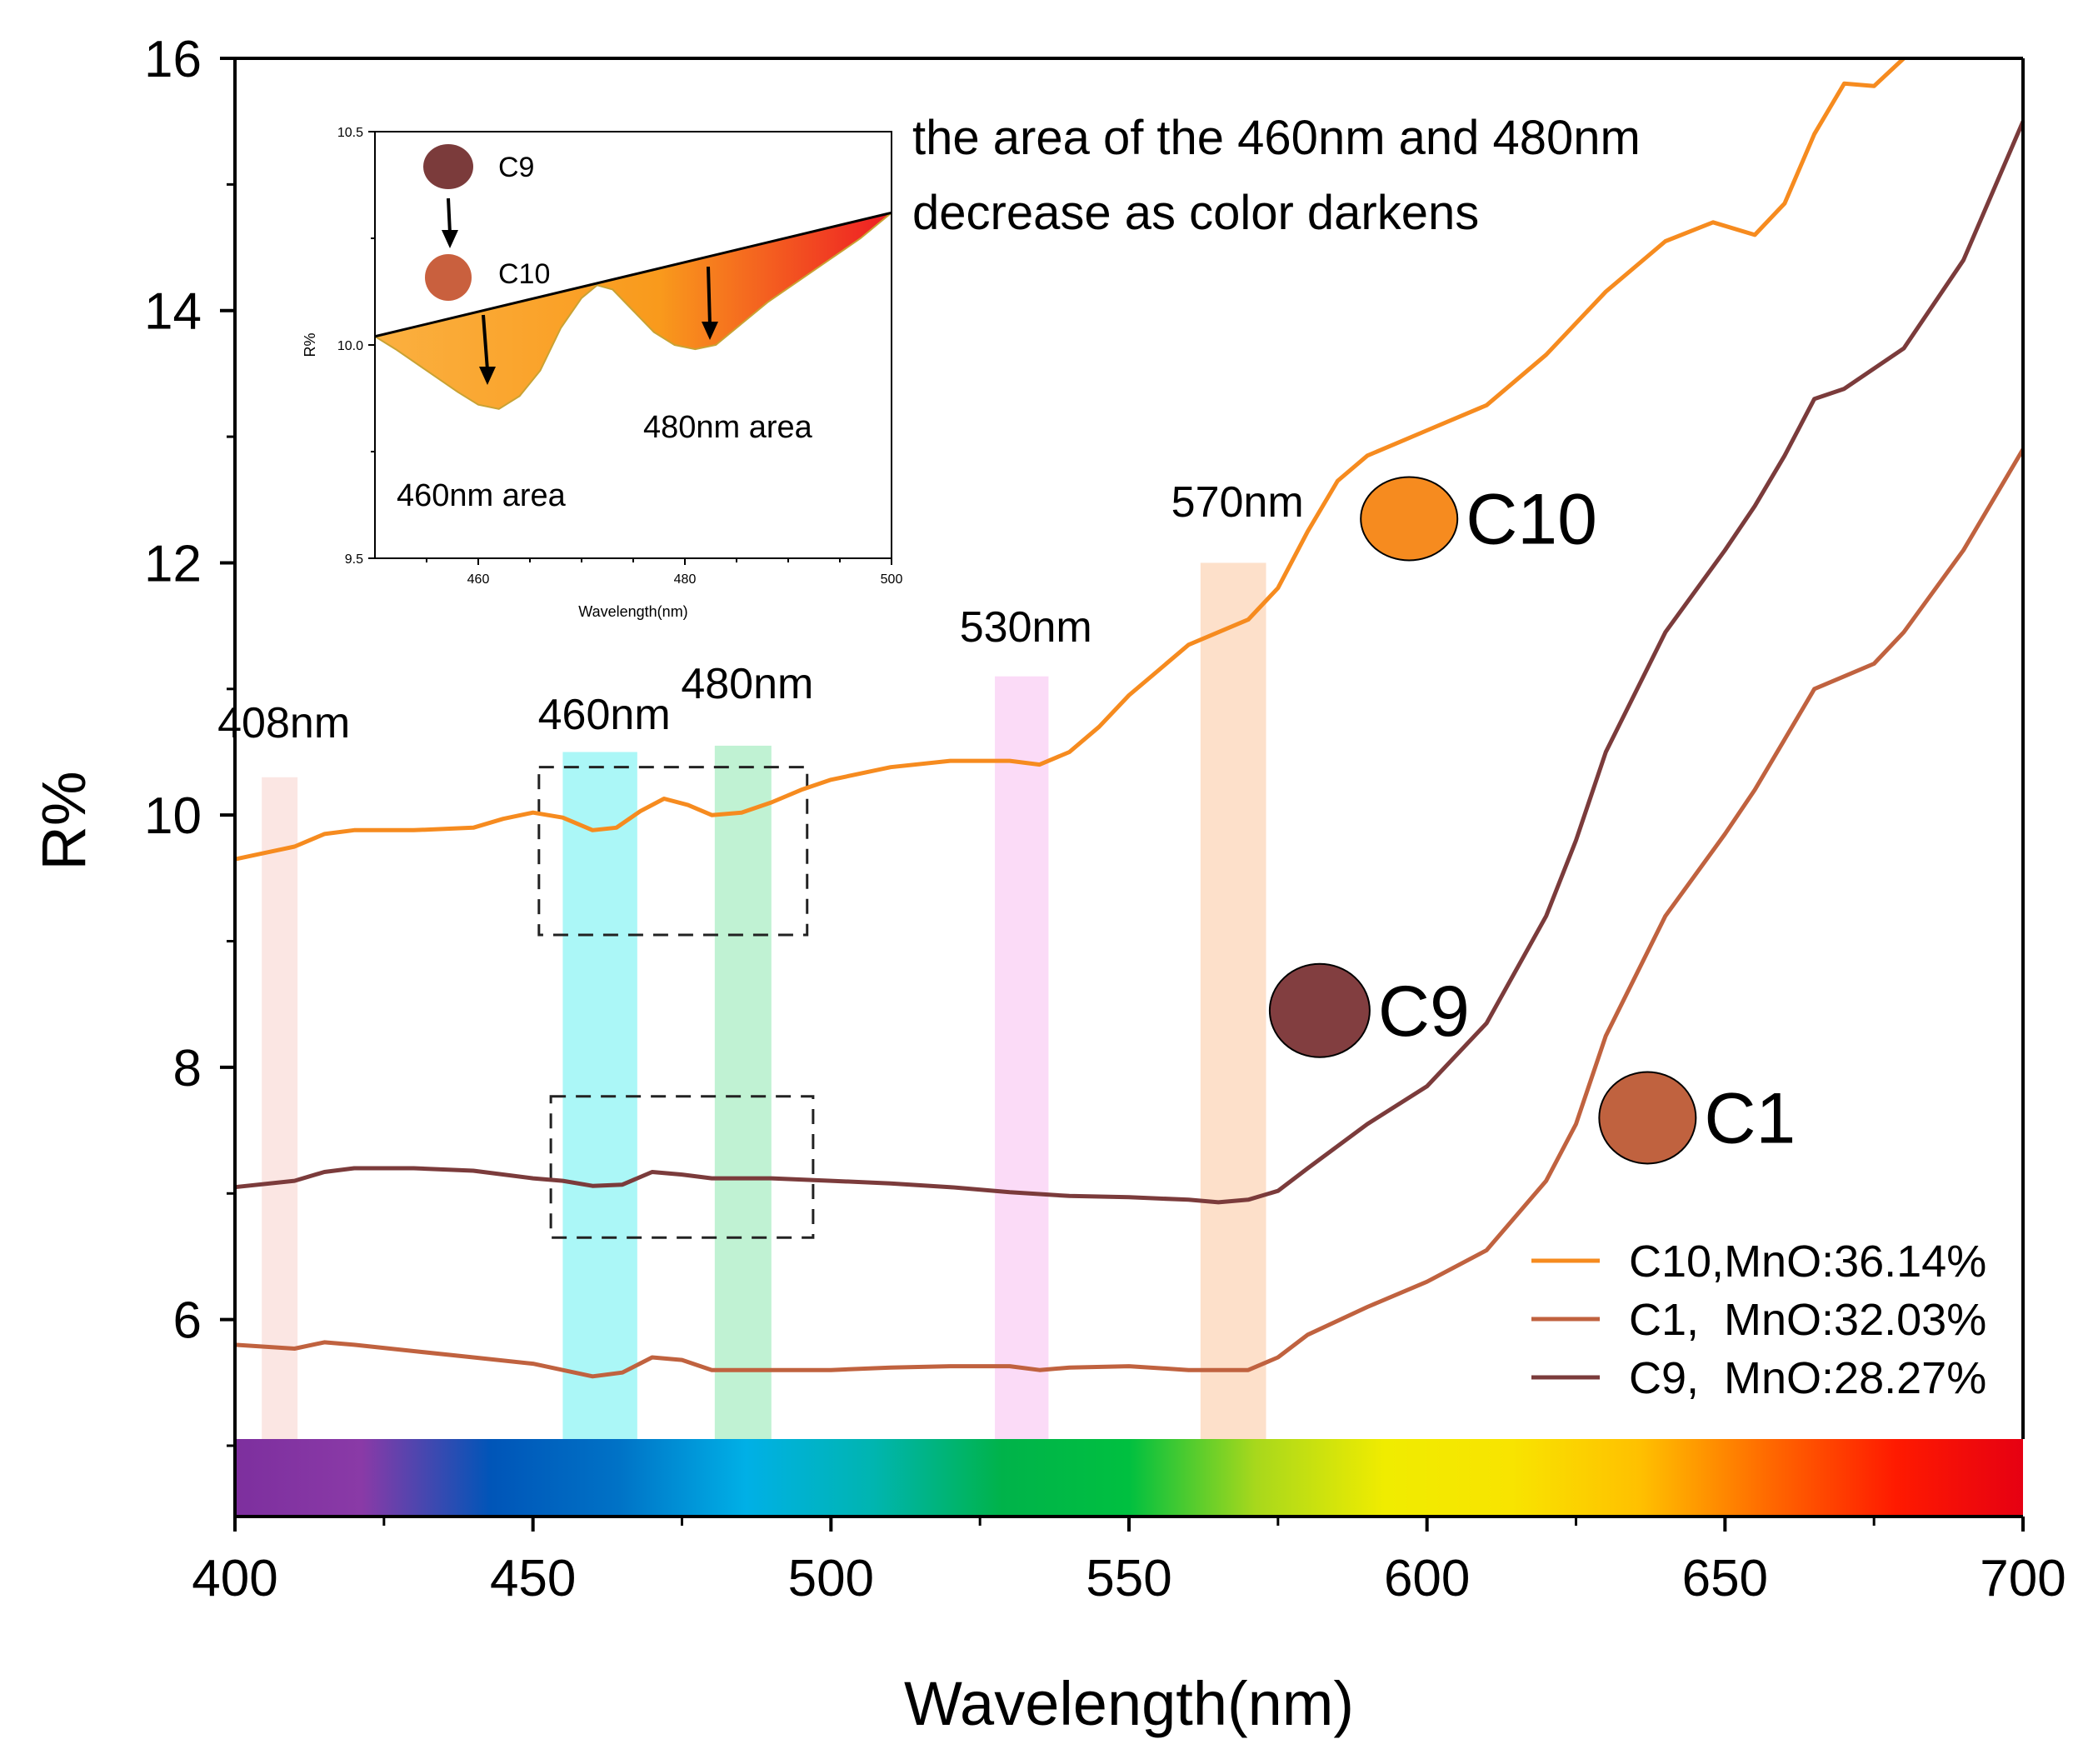 This screenshot has height=1764, width=2088. I want to click on y-tick-label-10: 10, so click(173, 816).